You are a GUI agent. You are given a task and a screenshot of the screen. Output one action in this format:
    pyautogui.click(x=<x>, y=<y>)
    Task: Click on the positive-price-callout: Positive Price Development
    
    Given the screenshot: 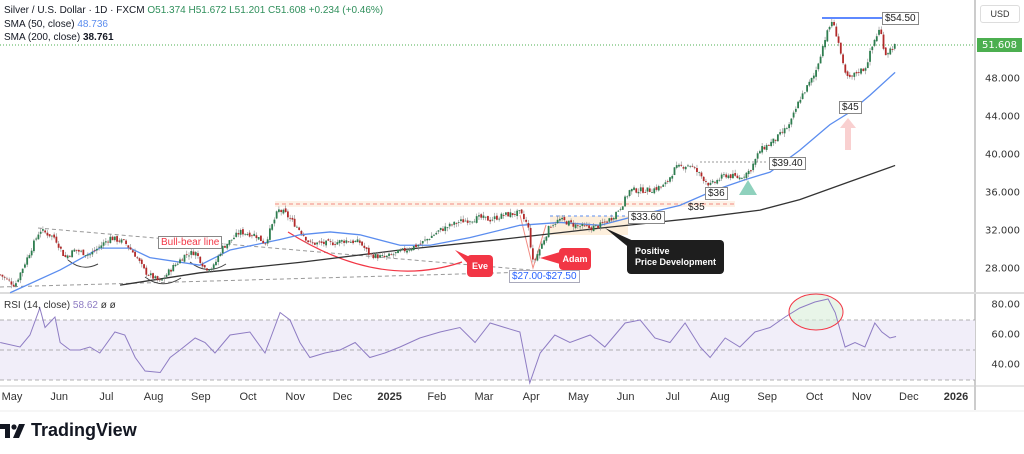 What is the action you would take?
    pyautogui.click(x=676, y=257)
    